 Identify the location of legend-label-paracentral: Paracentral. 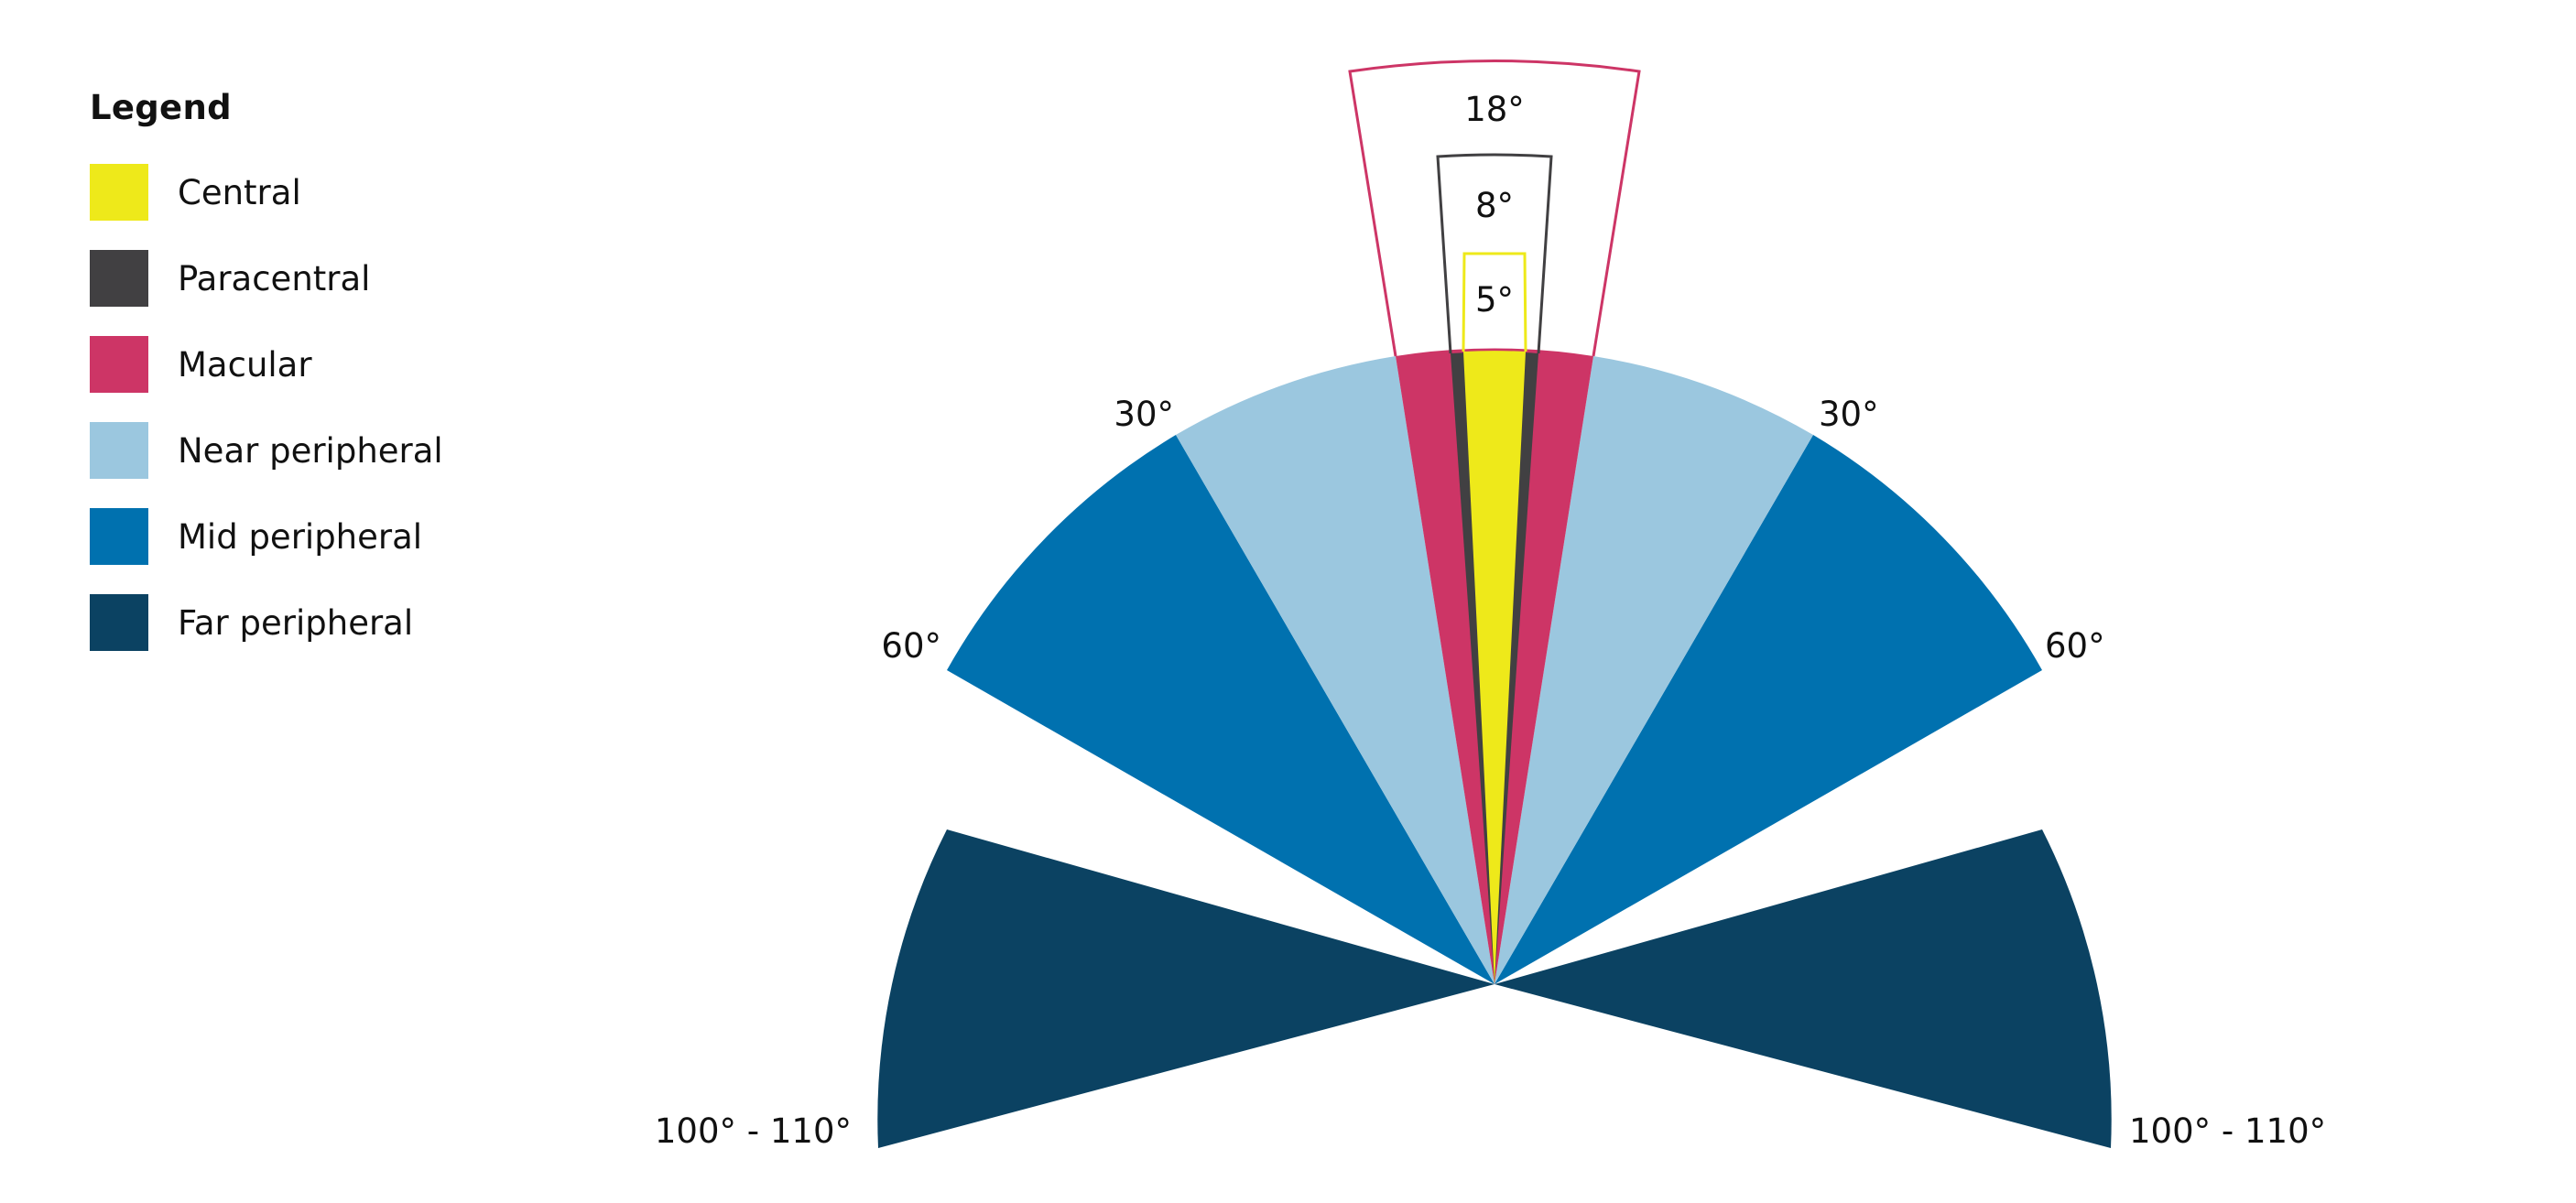
(274, 278).